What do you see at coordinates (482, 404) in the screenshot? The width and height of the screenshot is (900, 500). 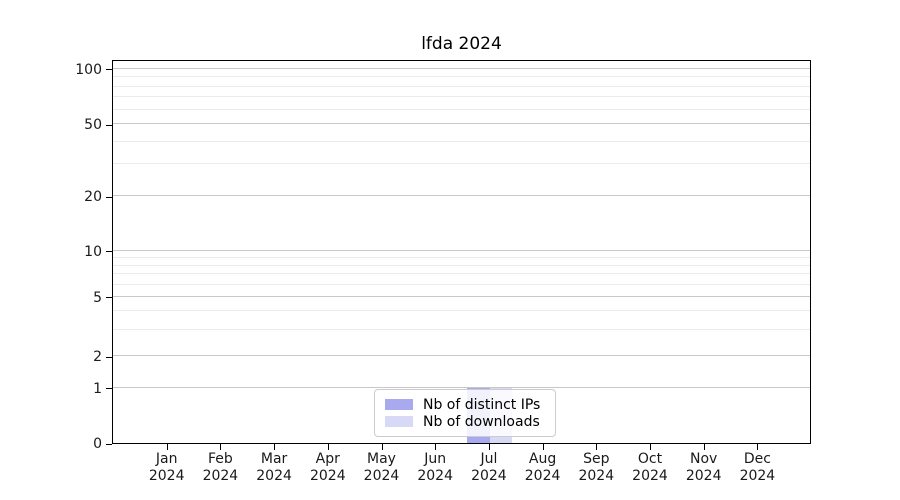 I see `legend-label-distinct-ips: Nb of distinct IPs` at bounding box center [482, 404].